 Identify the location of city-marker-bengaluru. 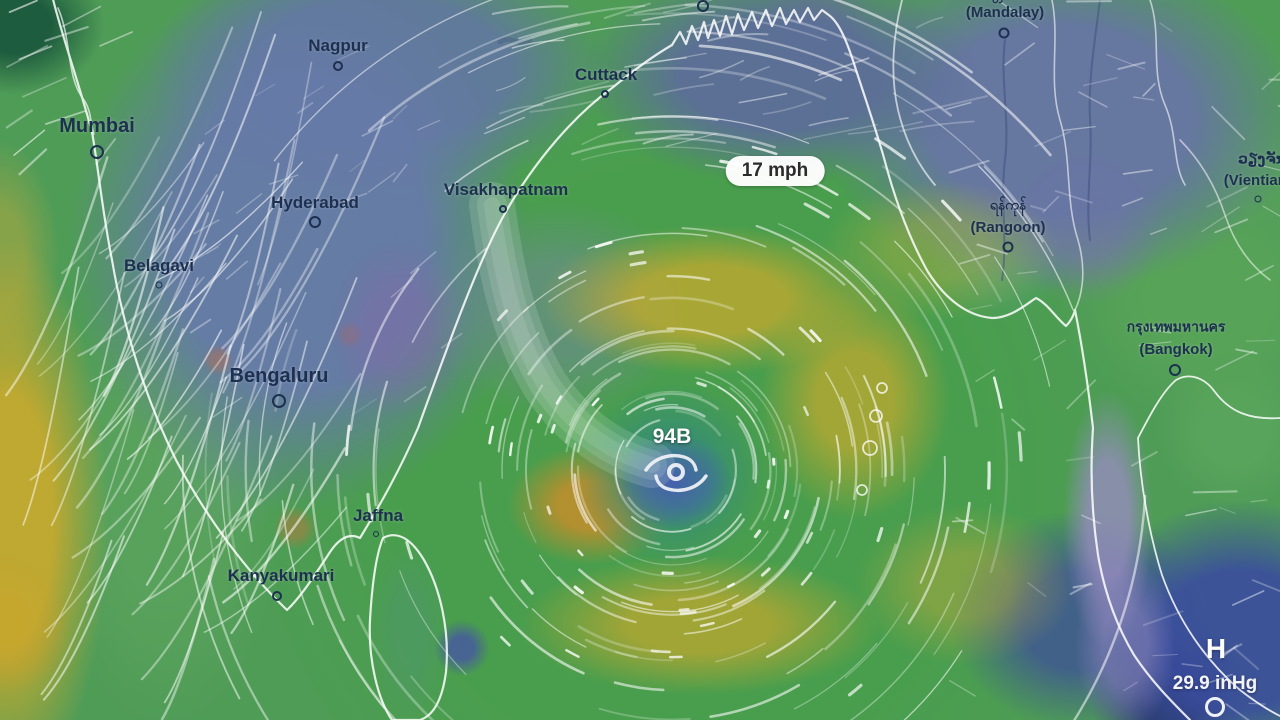
(279, 401).